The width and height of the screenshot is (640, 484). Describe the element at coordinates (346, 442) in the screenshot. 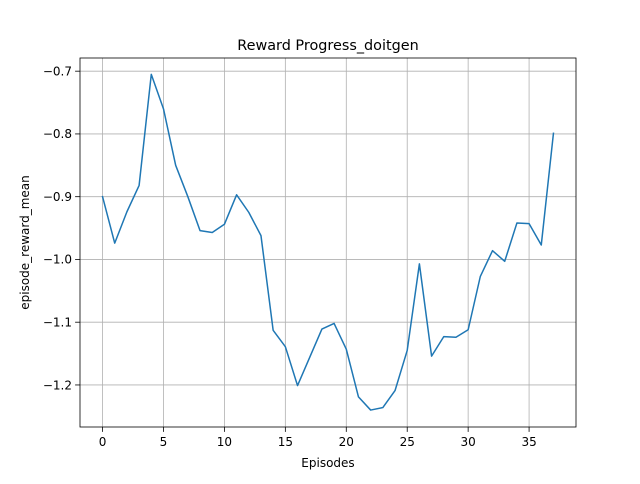

I see `x-tick-label: 20` at that location.